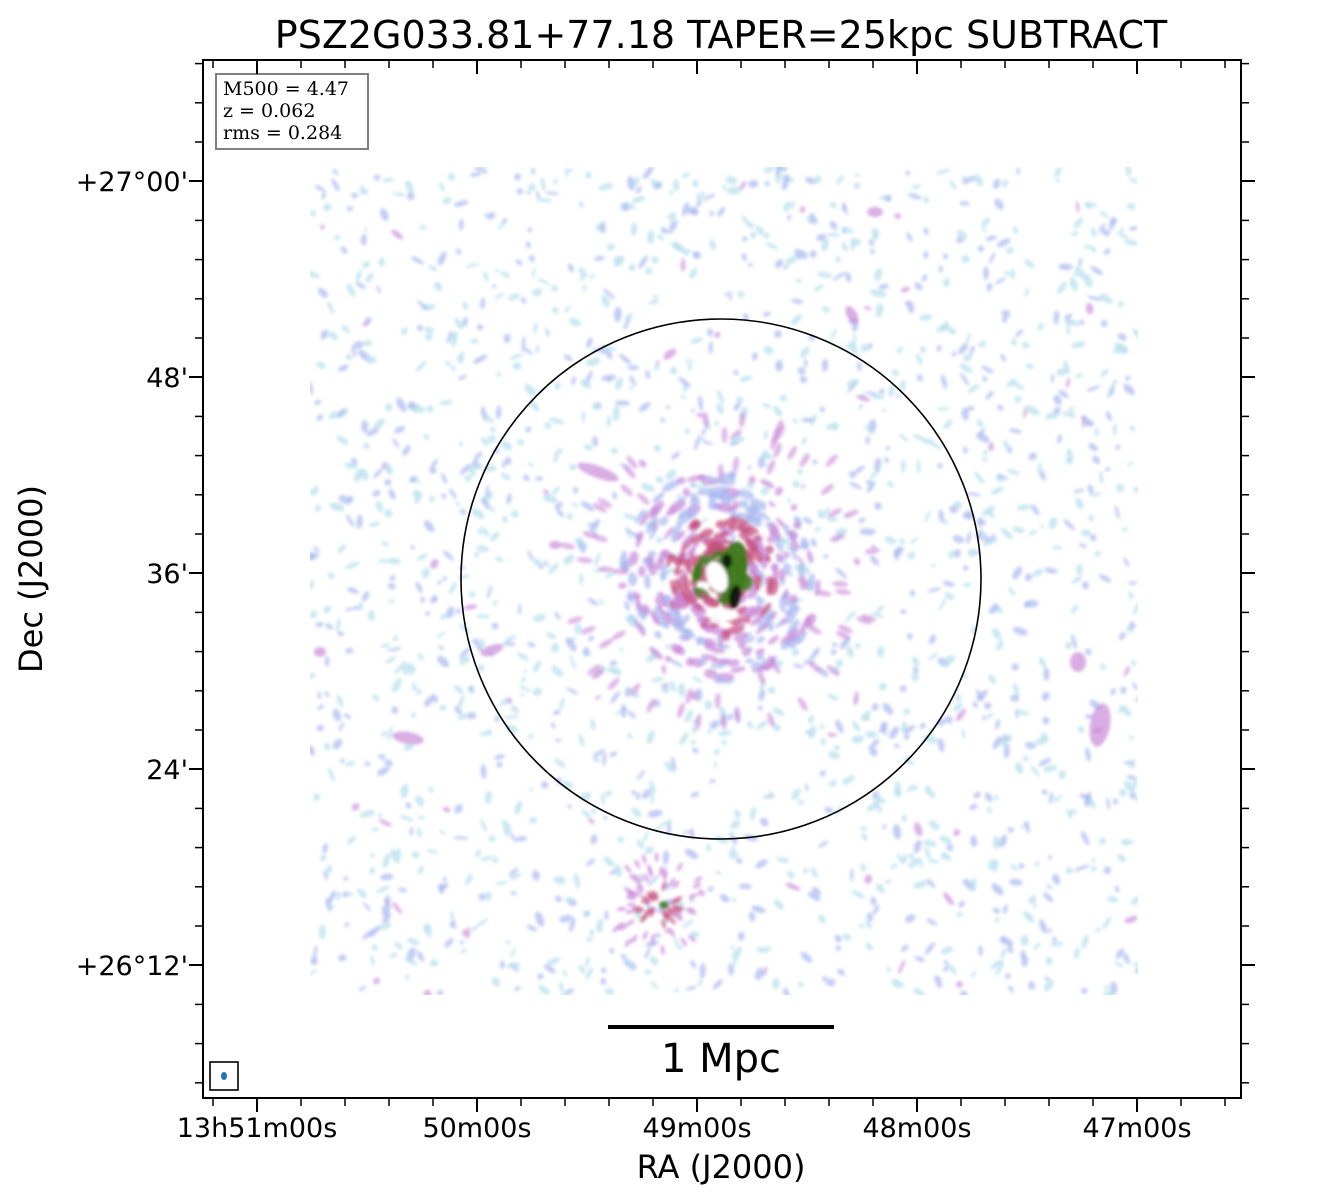 Image resolution: width=1321 pixels, height=1200 pixels. I want to click on x-tick-label: 13h51m00s, so click(257, 1128).